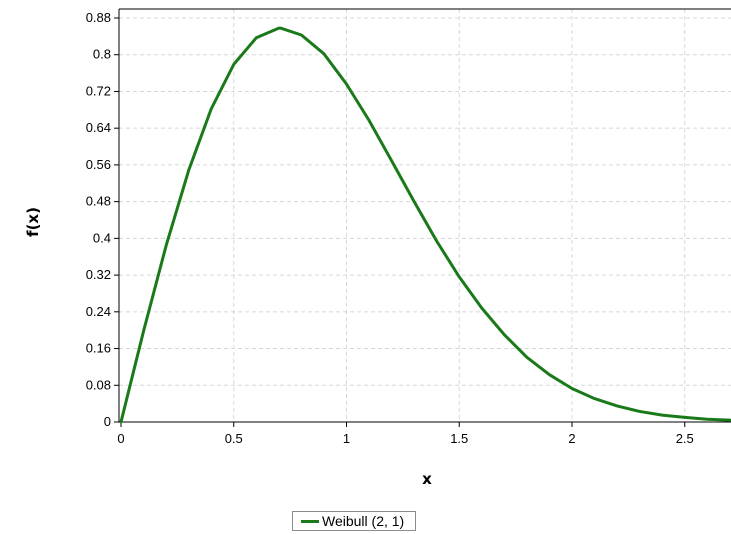 The height and width of the screenshot is (534, 731). I want to click on y-tick-label: 0.08, so click(98, 384).